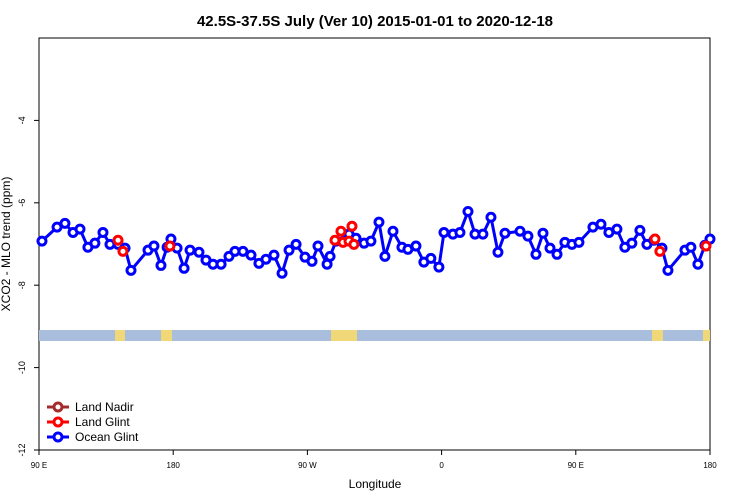  I want to click on y-tick-label: -4, so click(22, 120).